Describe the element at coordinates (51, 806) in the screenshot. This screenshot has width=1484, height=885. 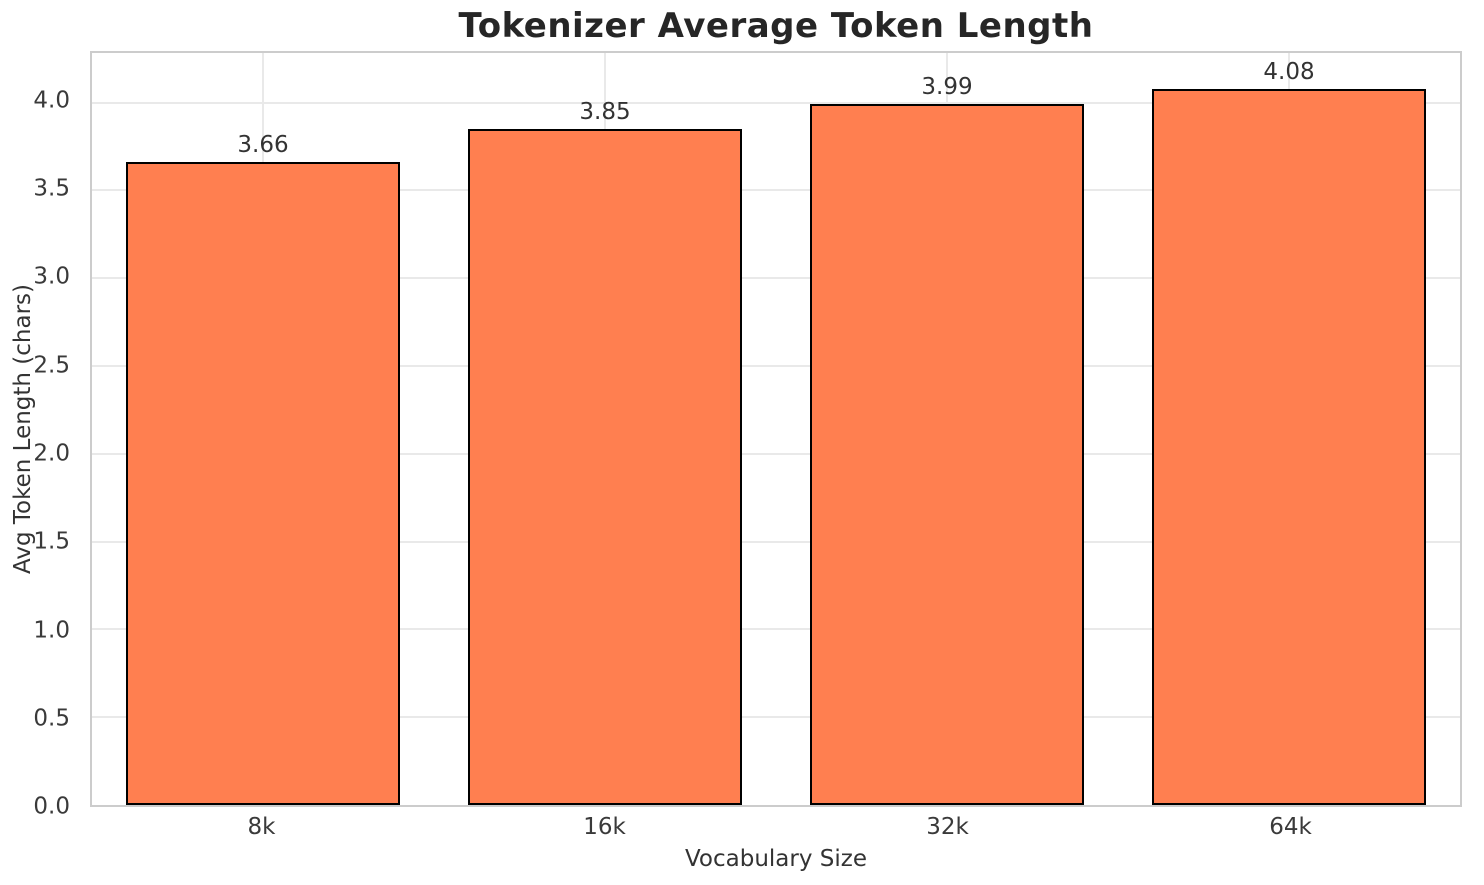
I see `y-tick-label: 0.0` at that location.